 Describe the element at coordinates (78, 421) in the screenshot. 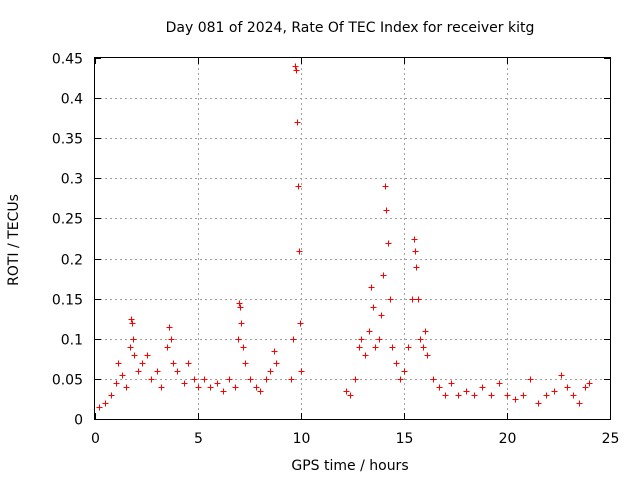

I see `y-tick-label: 0` at that location.